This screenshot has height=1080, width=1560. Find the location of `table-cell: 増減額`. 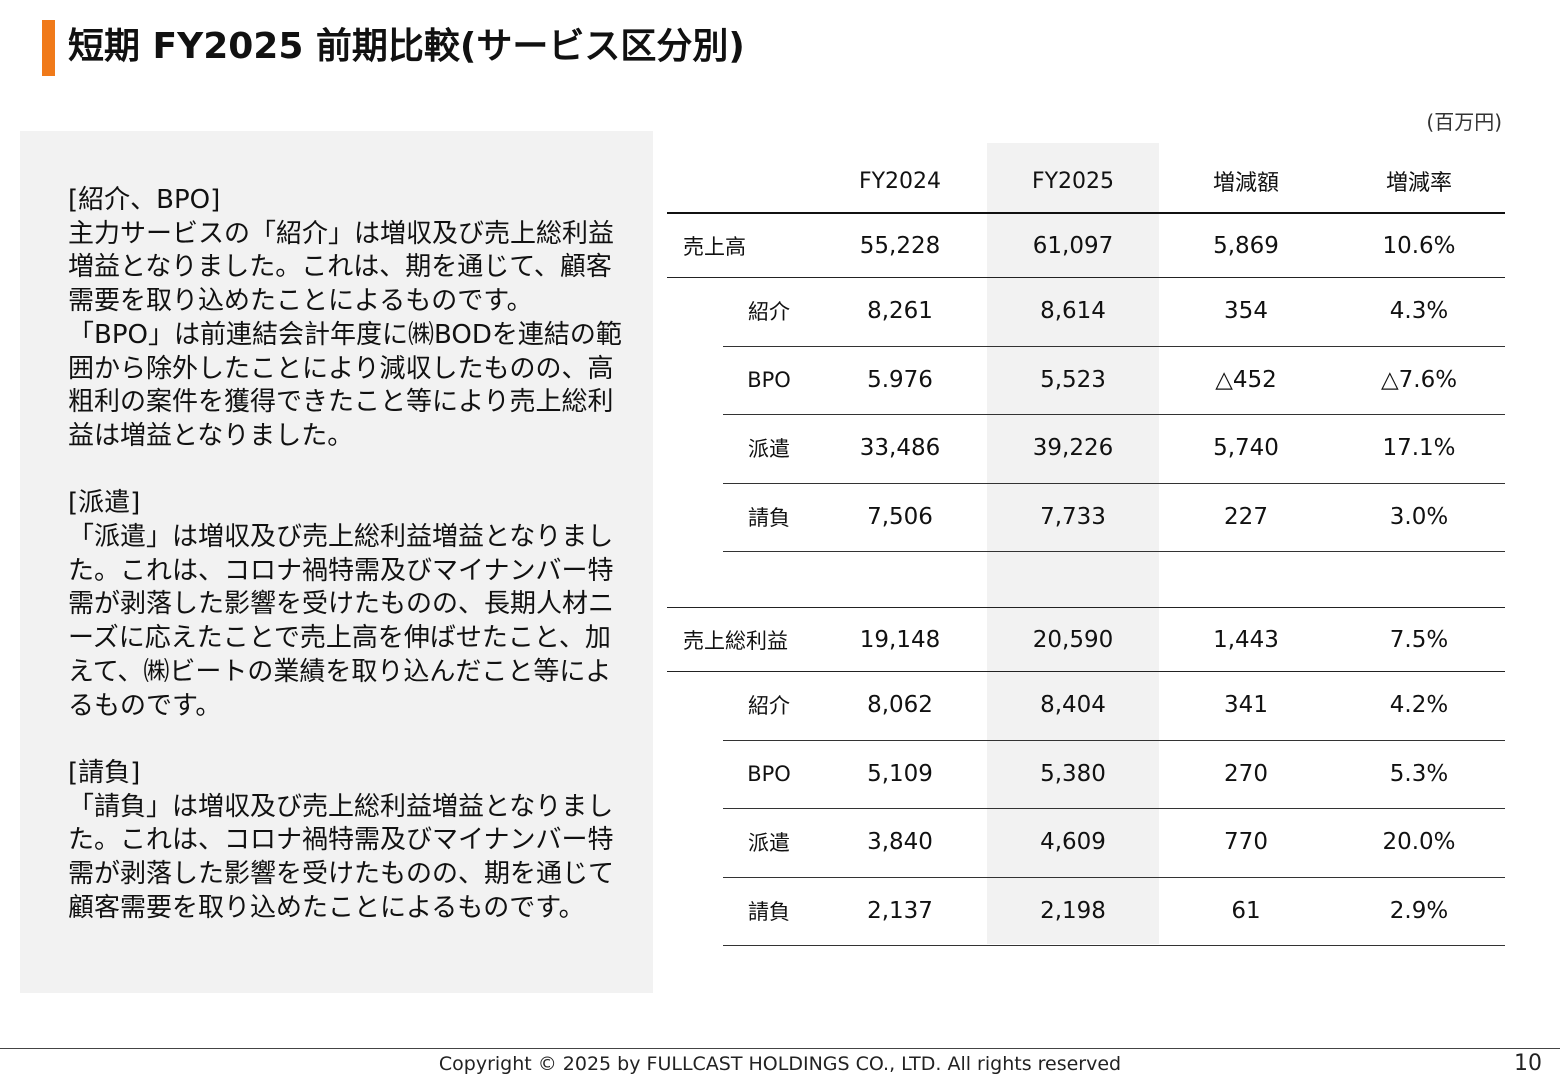

table-cell: 増減額 is located at coordinates (1245, 183).